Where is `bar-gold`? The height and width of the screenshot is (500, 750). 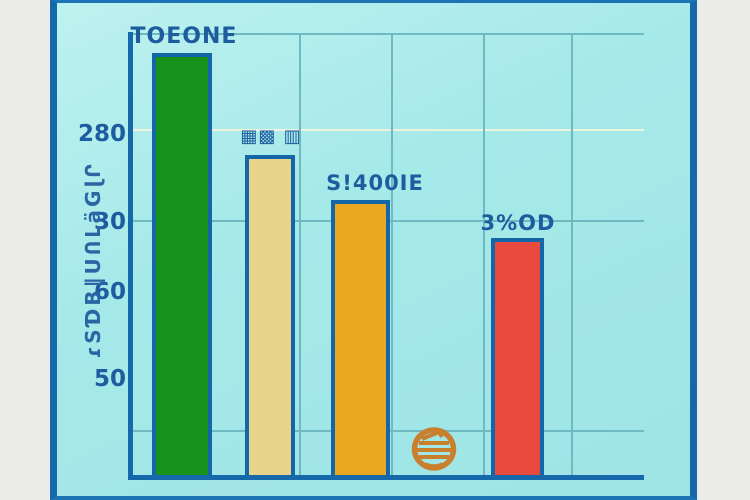
bar-gold is located at coordinates (360, 339).